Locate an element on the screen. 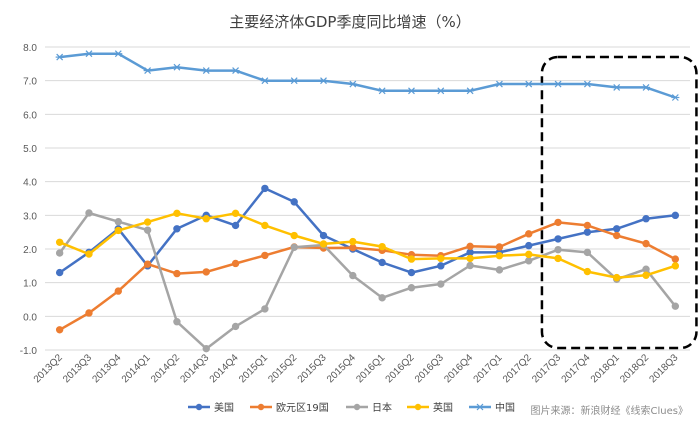  series-line is located at coordinates (367, 245).